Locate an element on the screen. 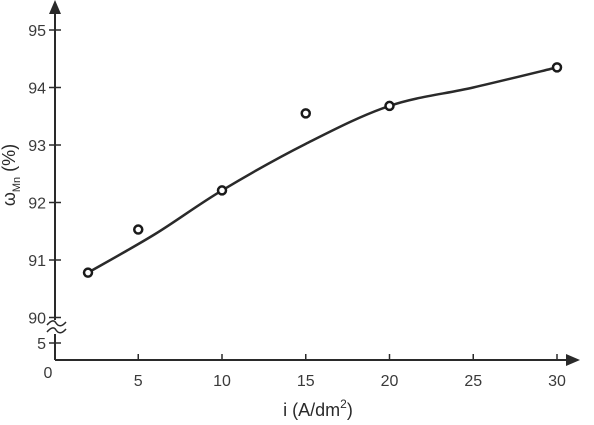 Image resolution: width=594 pixels, height=425 pixels. y-axis-break-top is located at coordinates (56, 323).